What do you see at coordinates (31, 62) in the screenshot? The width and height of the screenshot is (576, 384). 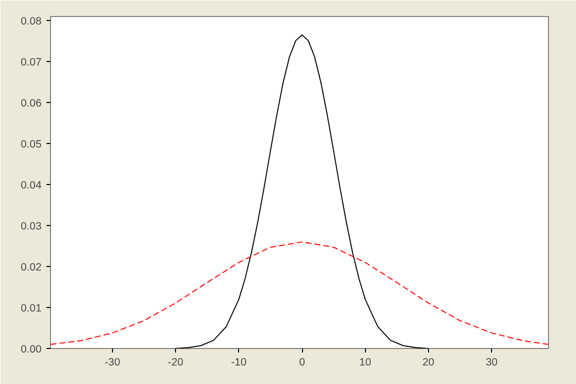 I see `y-tick-label: 0.07` at bounding box center [31, 62].